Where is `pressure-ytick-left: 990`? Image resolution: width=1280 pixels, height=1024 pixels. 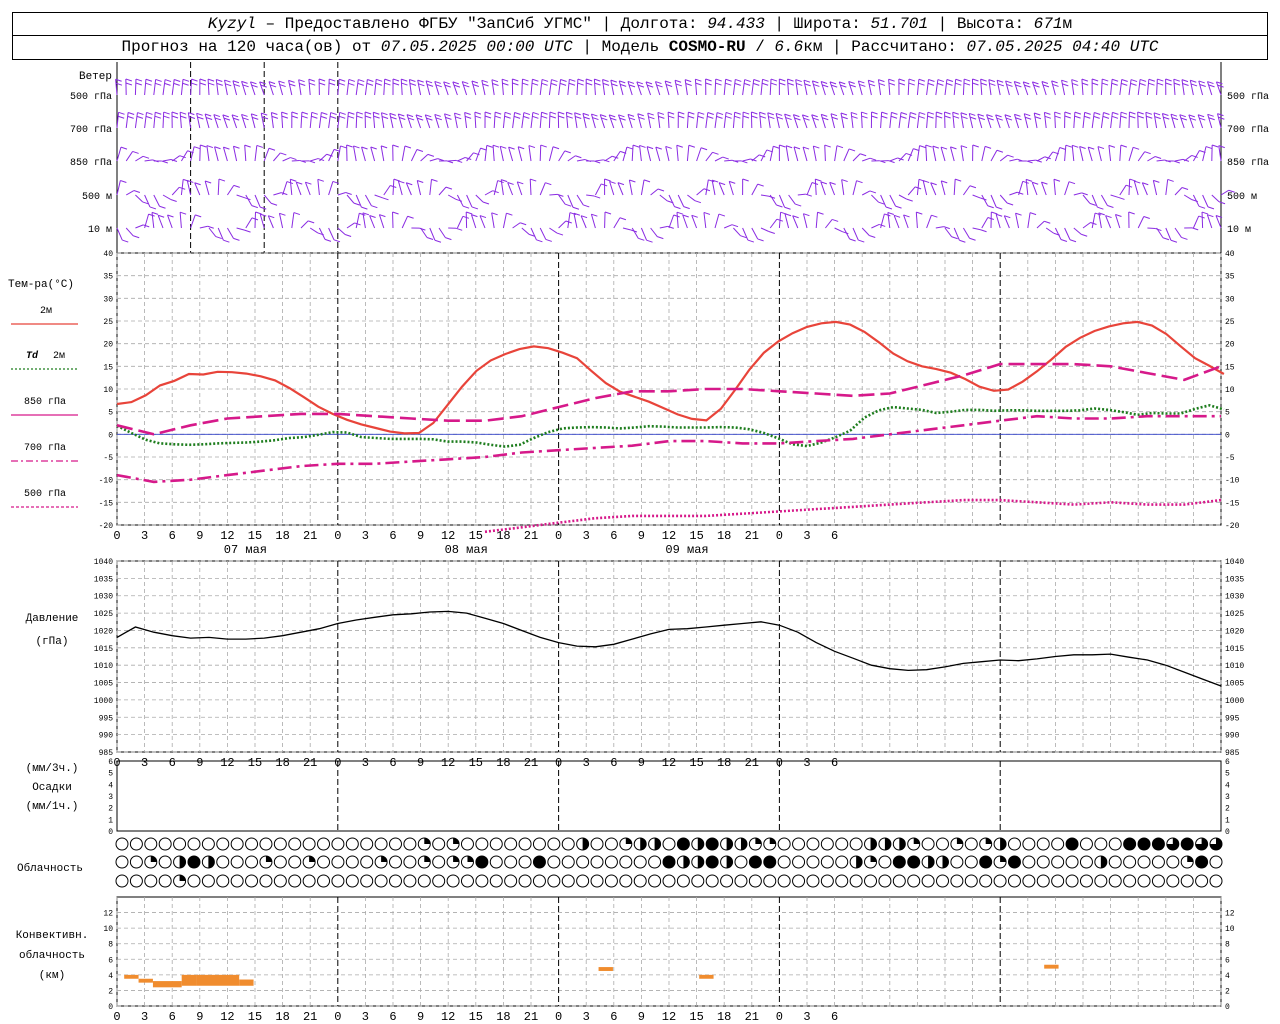 pressure-ytick-left: 990 is located at coordinates (106, 736).